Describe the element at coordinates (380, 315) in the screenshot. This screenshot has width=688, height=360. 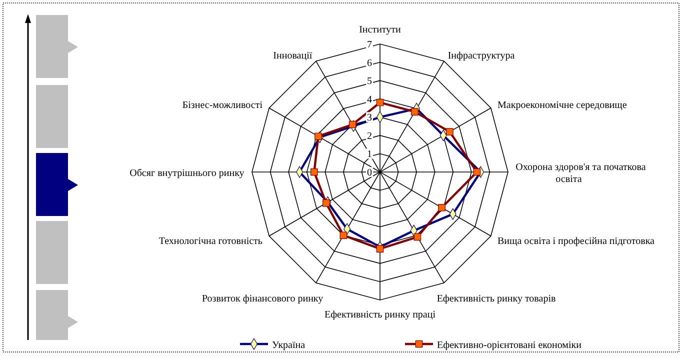
I see `spoke-label: Ефективність ринку праці` at that location.